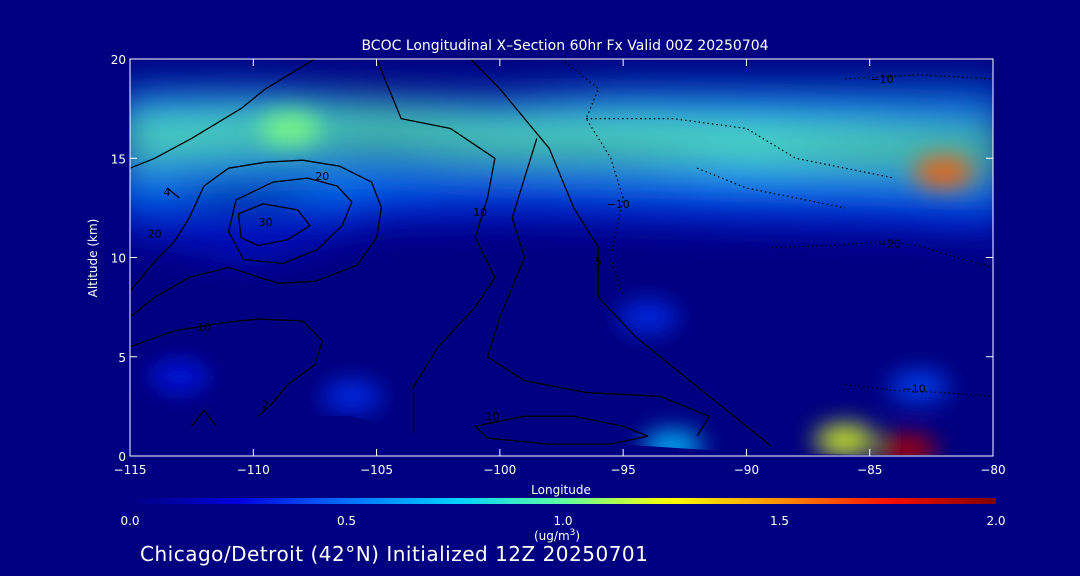  Describe the element at coordinates (266, 222) in the screenshot. I see `contour-label-0-0: 30` at that location.